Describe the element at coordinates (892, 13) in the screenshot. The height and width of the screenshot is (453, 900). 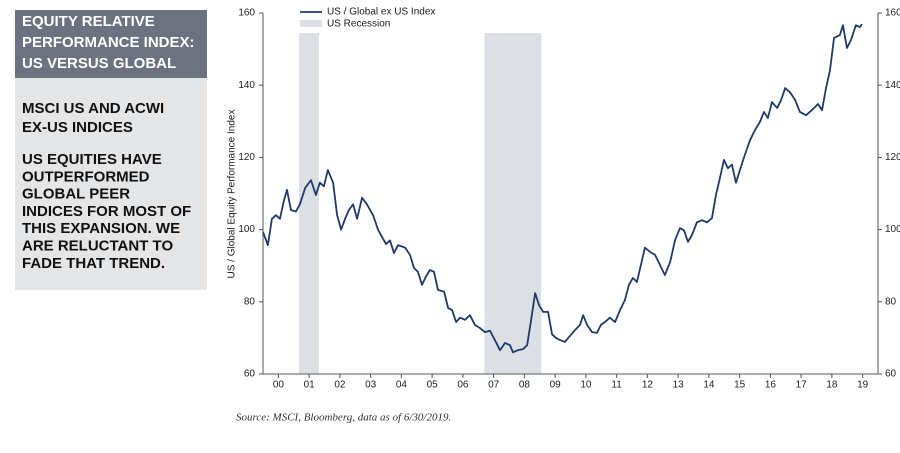
I see `y2-tick-label: 160` at that location.